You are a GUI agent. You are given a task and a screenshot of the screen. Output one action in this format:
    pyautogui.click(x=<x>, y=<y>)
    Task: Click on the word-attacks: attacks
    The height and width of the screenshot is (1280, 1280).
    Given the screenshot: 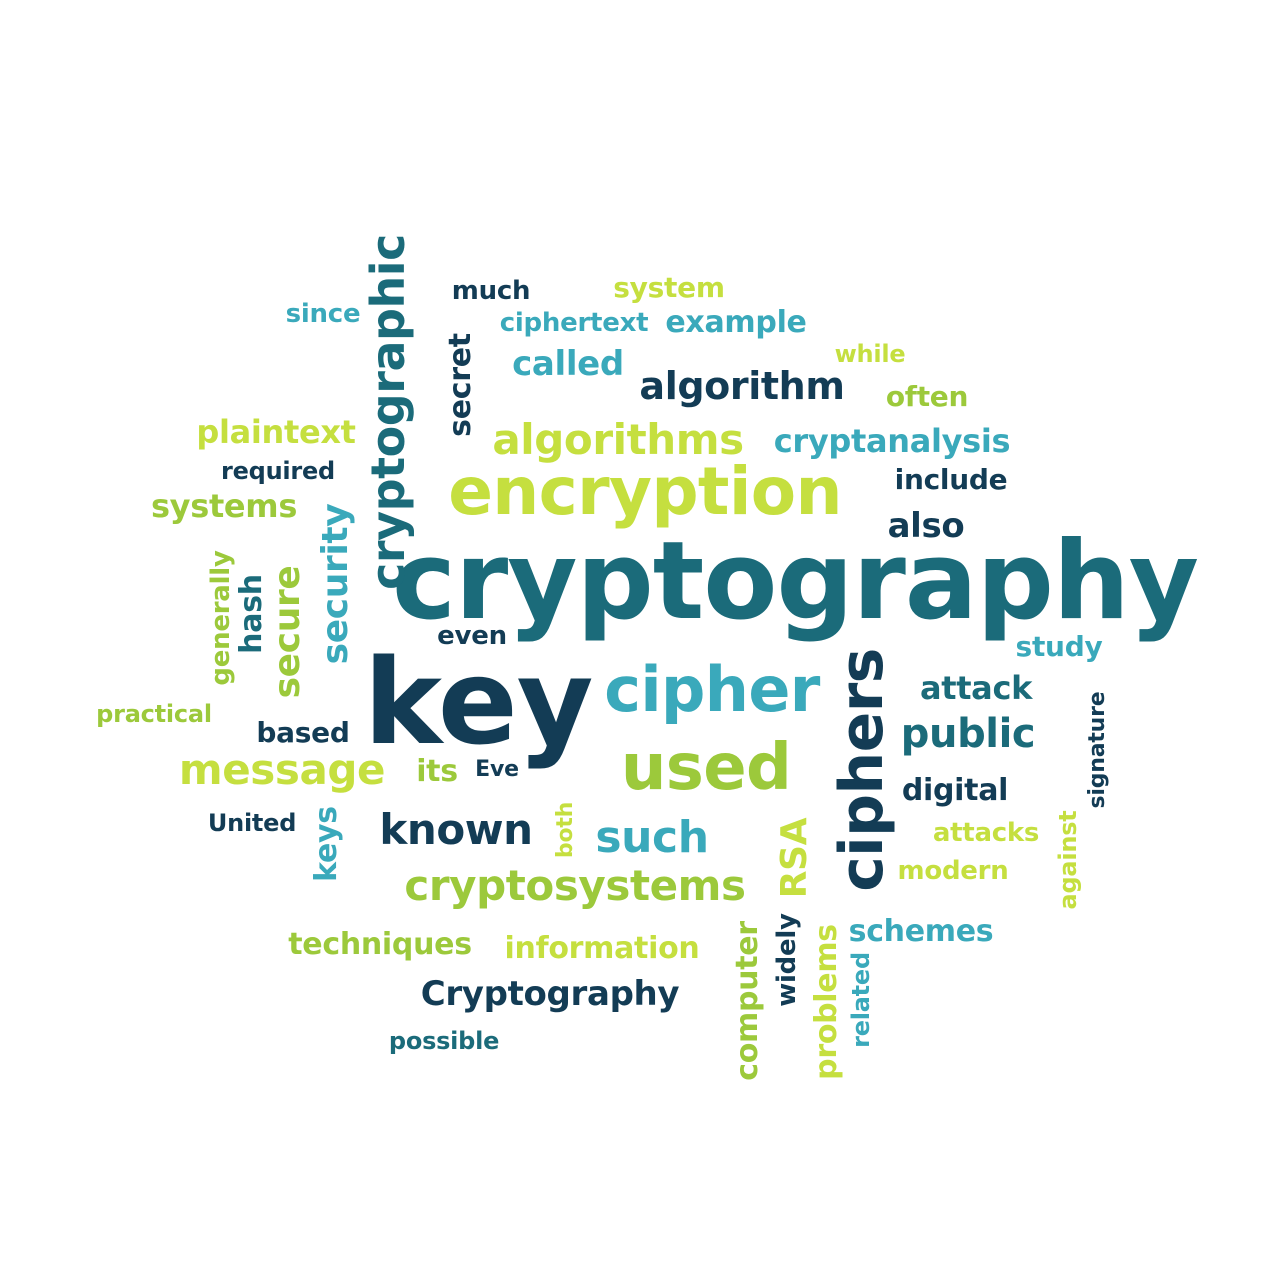 What is the action you would take?
    pyautogui.click(x=986, y=833)
    